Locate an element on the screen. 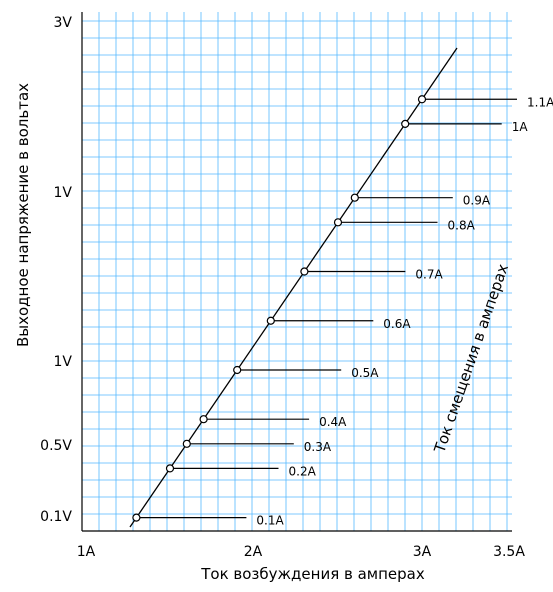 This screenshot has height=592, width=553. x-tick-label-1a: 1A is located at coordinates (86, 552).